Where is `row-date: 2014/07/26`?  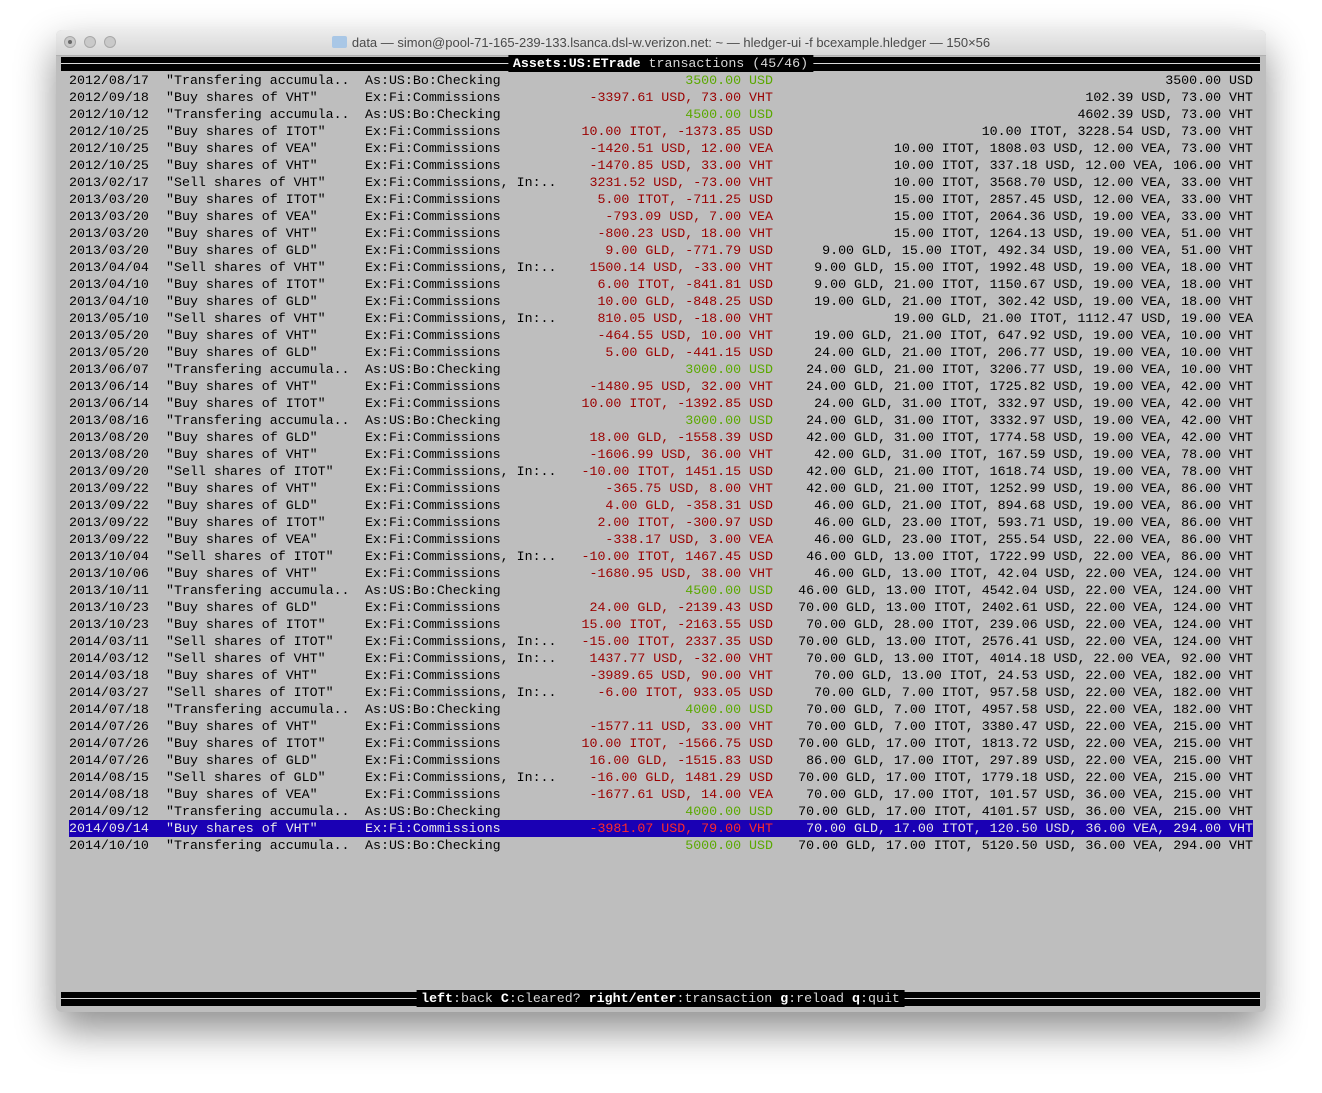
row-date: 2014/07/26 is located at coordinates (109, 743).